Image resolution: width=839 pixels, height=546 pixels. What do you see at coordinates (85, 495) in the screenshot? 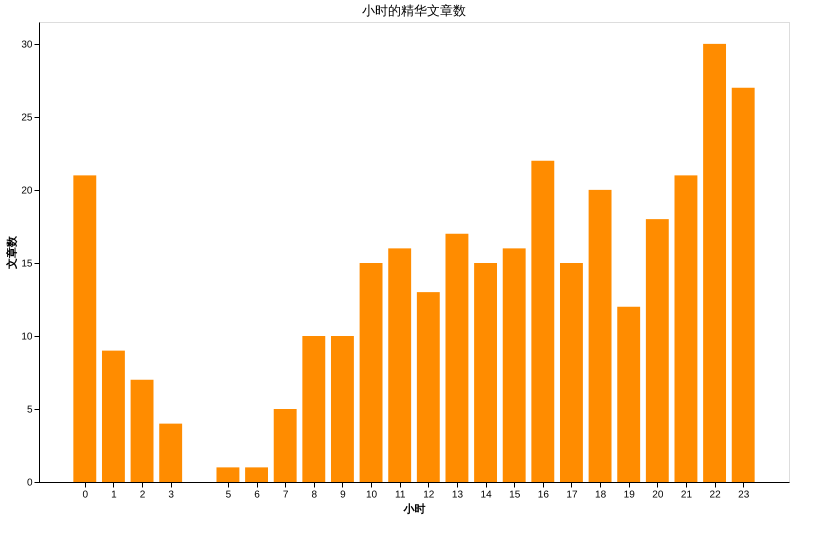
I see `x-tick-label: 0` at bounding box center [85, 495].